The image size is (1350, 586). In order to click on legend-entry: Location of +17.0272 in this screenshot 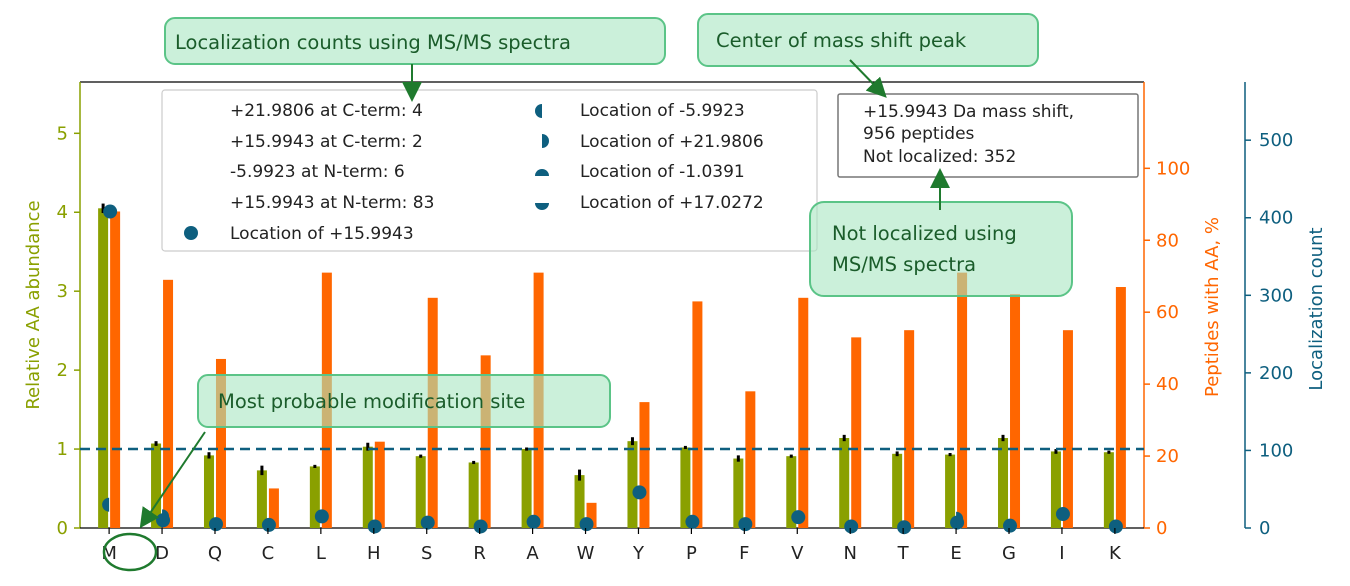, I will do `click(672, 203)`.